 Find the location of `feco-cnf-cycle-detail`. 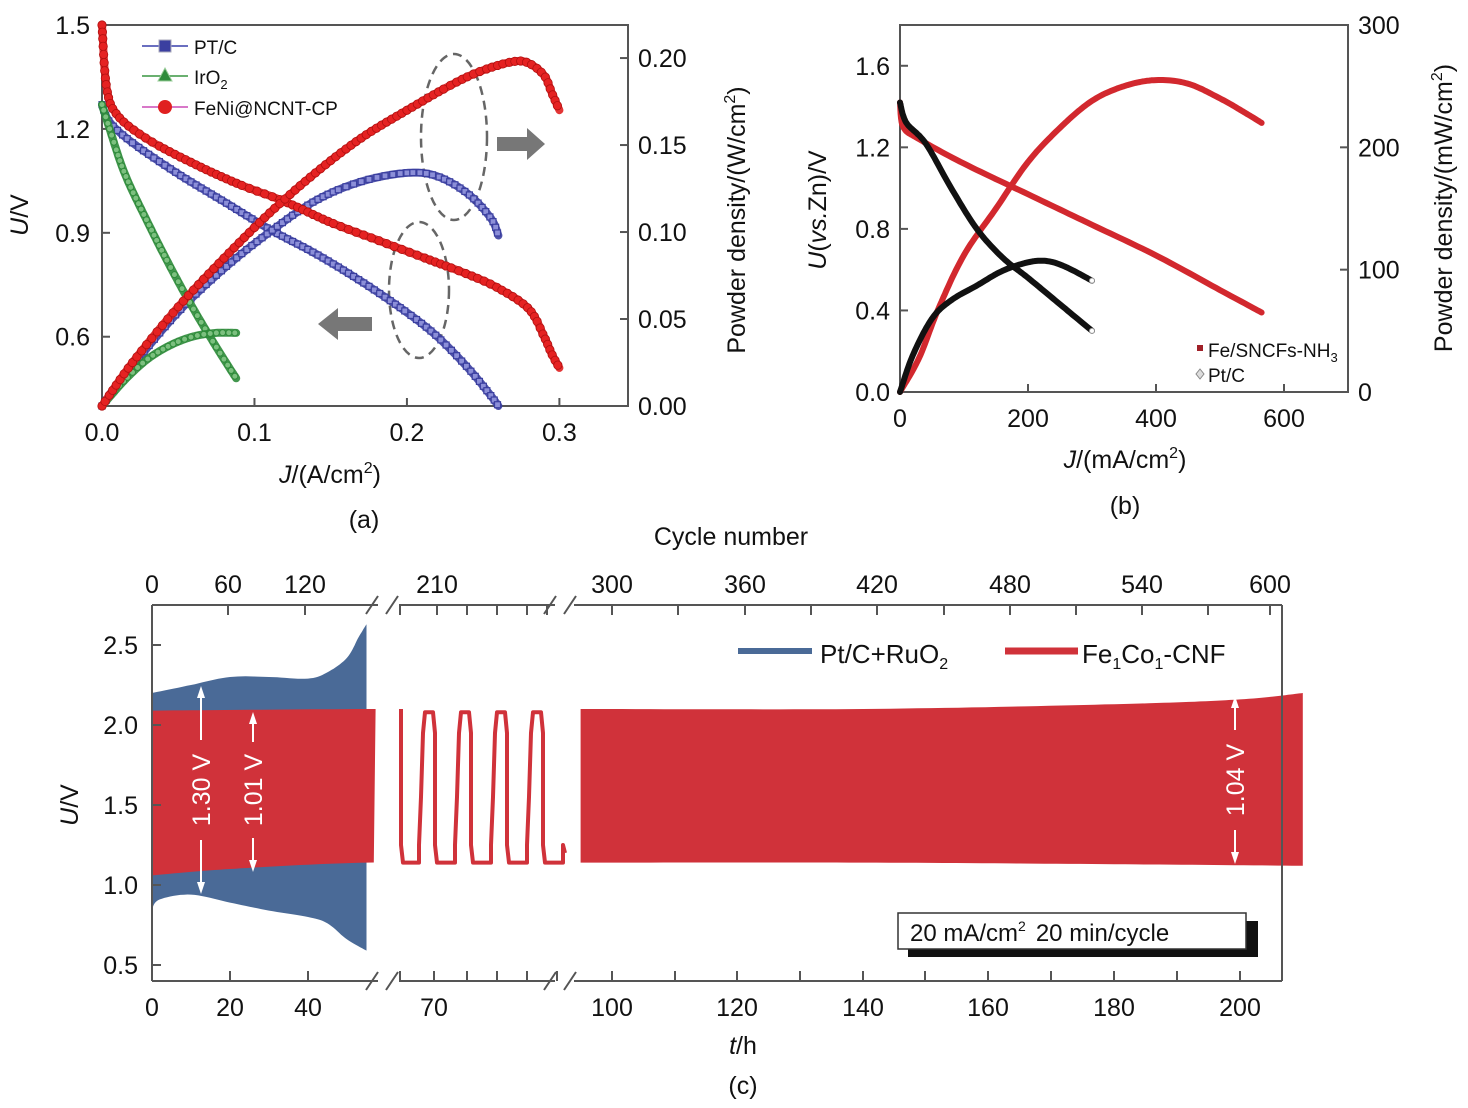

feco-cnf-cycle-detail is located at coordinates (483, 787).